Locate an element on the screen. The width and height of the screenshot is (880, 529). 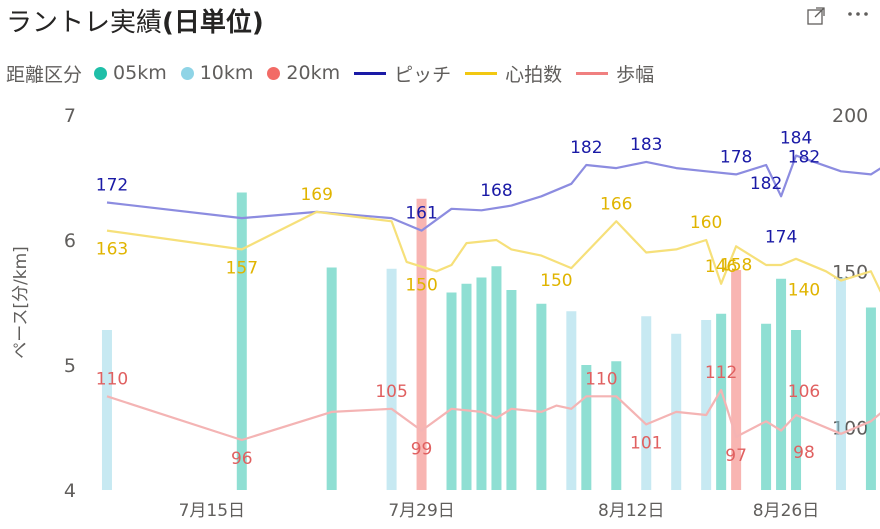
legend-item-stride: 歩幅 is located at coordinates (615, 73).